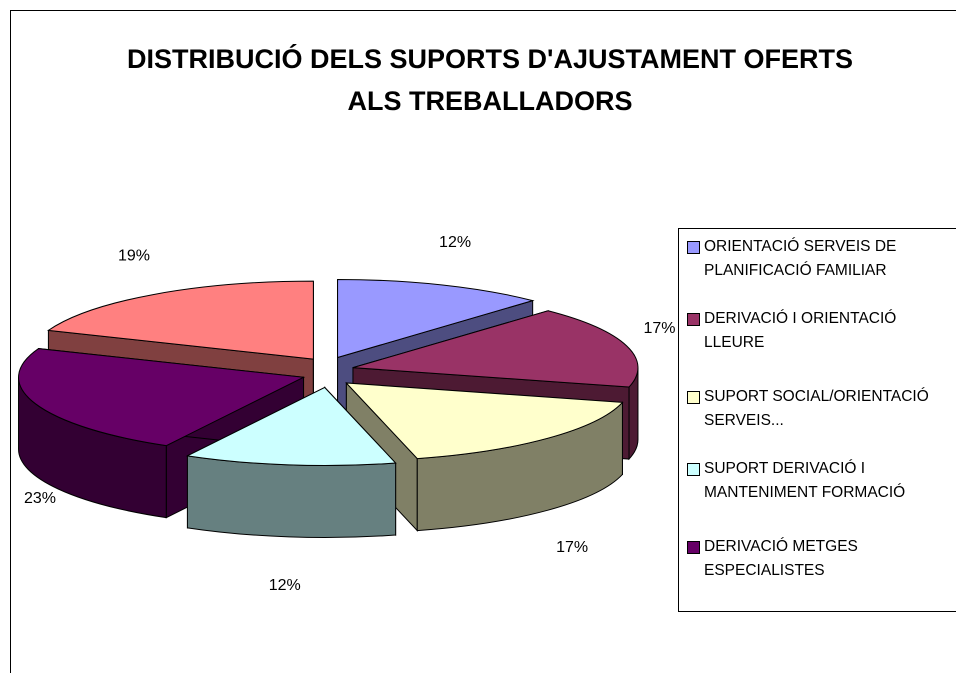  Describe the element at coordinates (781, 558) in the screenshot. I see `legend-label: DERIVACIÓ METGES ESPECIALISTES` at that location.